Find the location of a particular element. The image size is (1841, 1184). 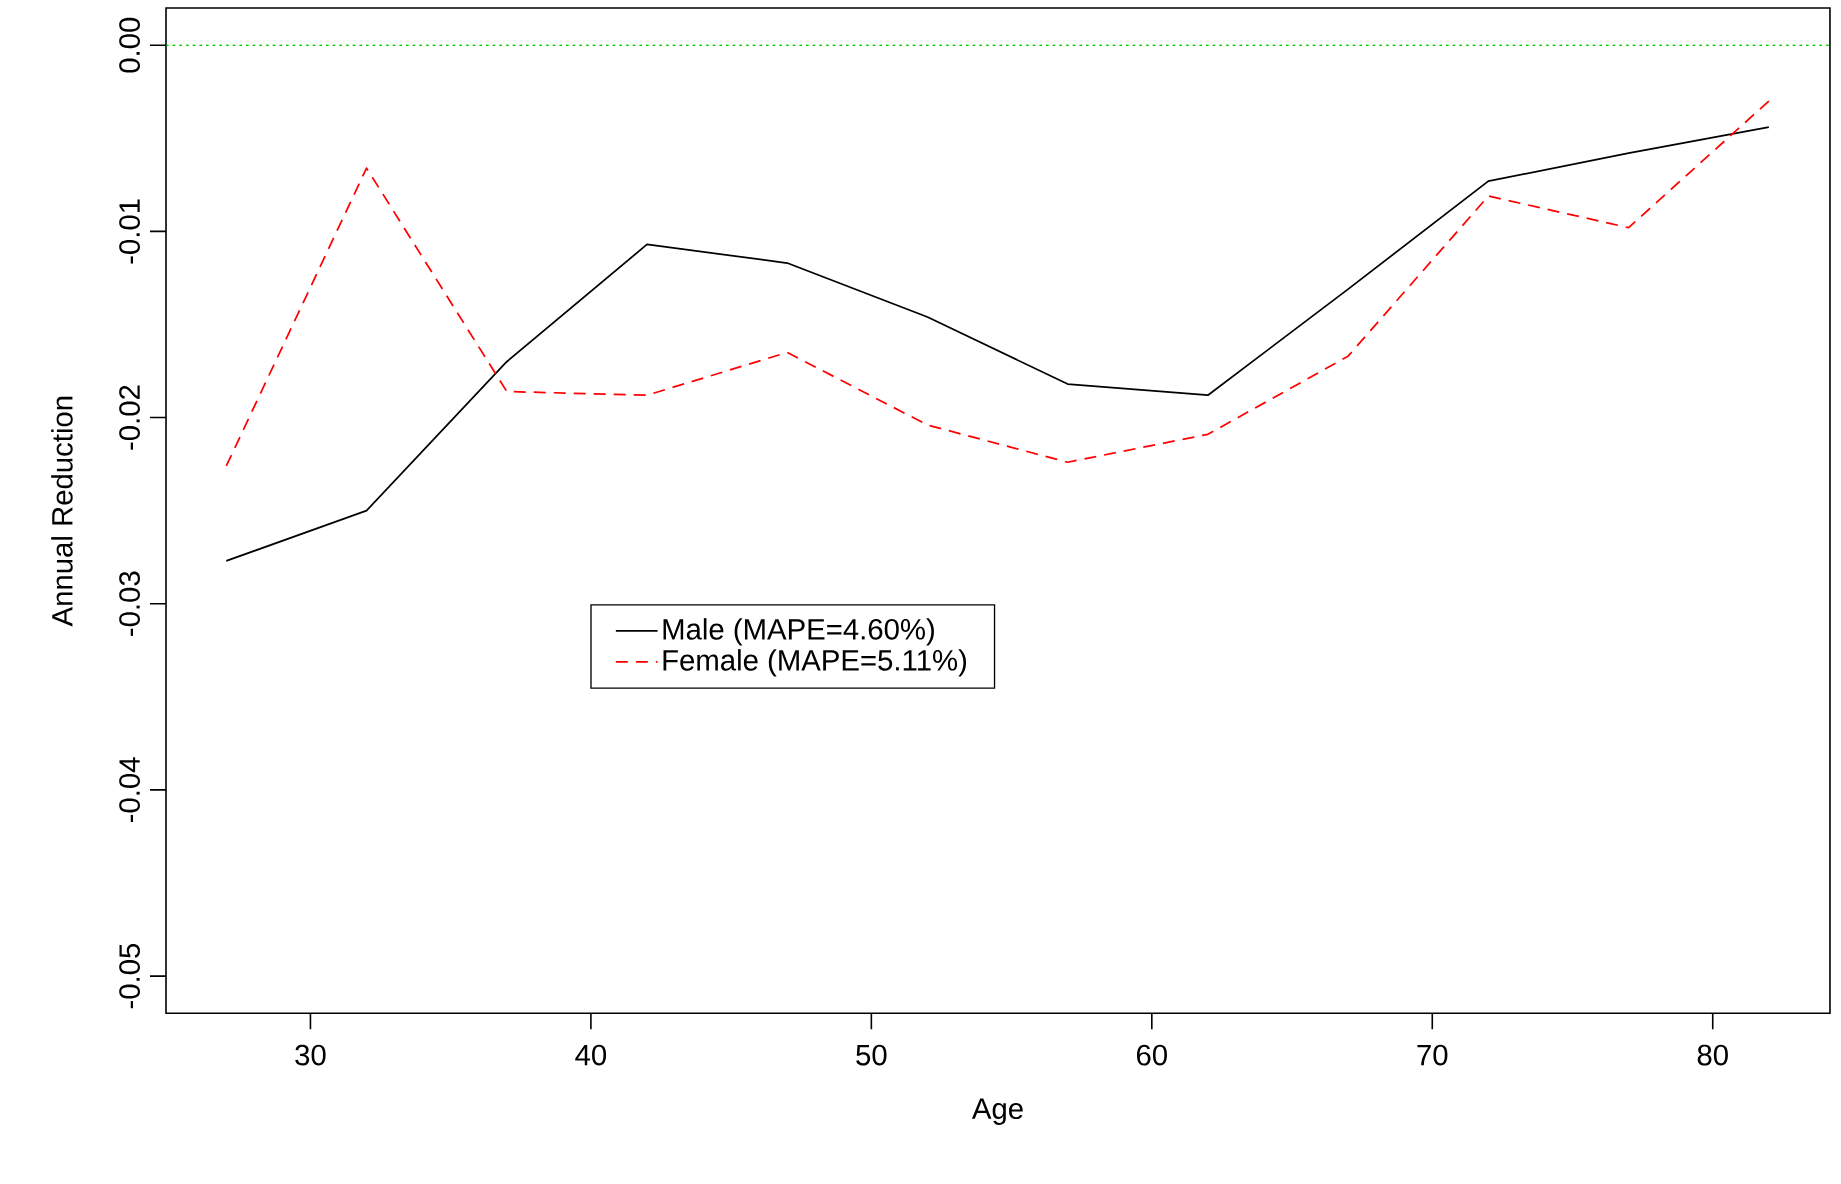

y-tick-label: -0.05 is located at coordinates (129, 976).